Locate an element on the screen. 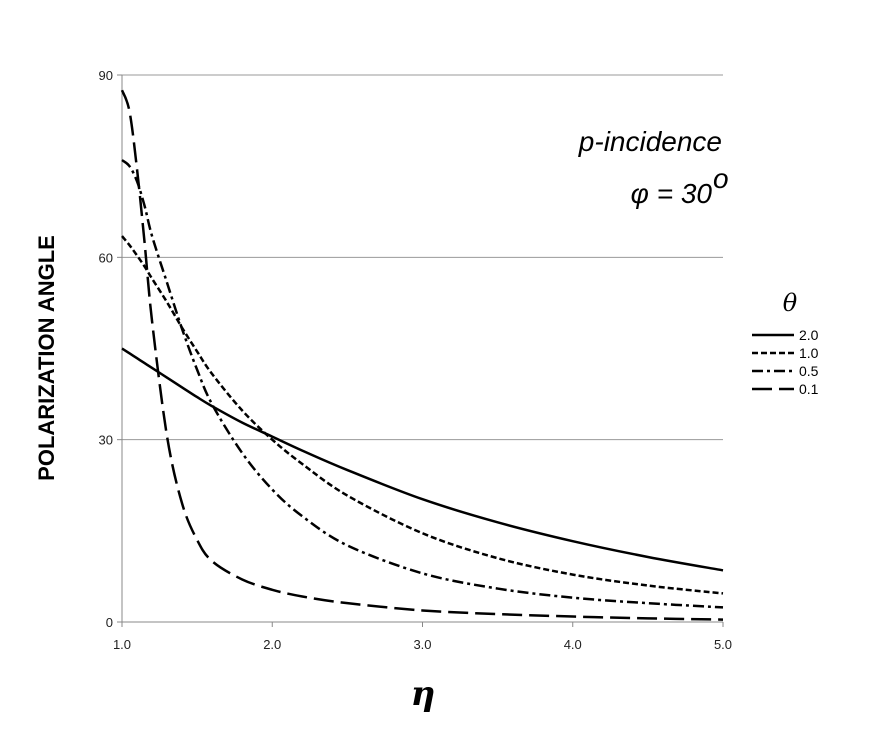 The width and height of the screenshot is (873, 743). x-tick-label: 1.0 is located at coordinates (122, 644).